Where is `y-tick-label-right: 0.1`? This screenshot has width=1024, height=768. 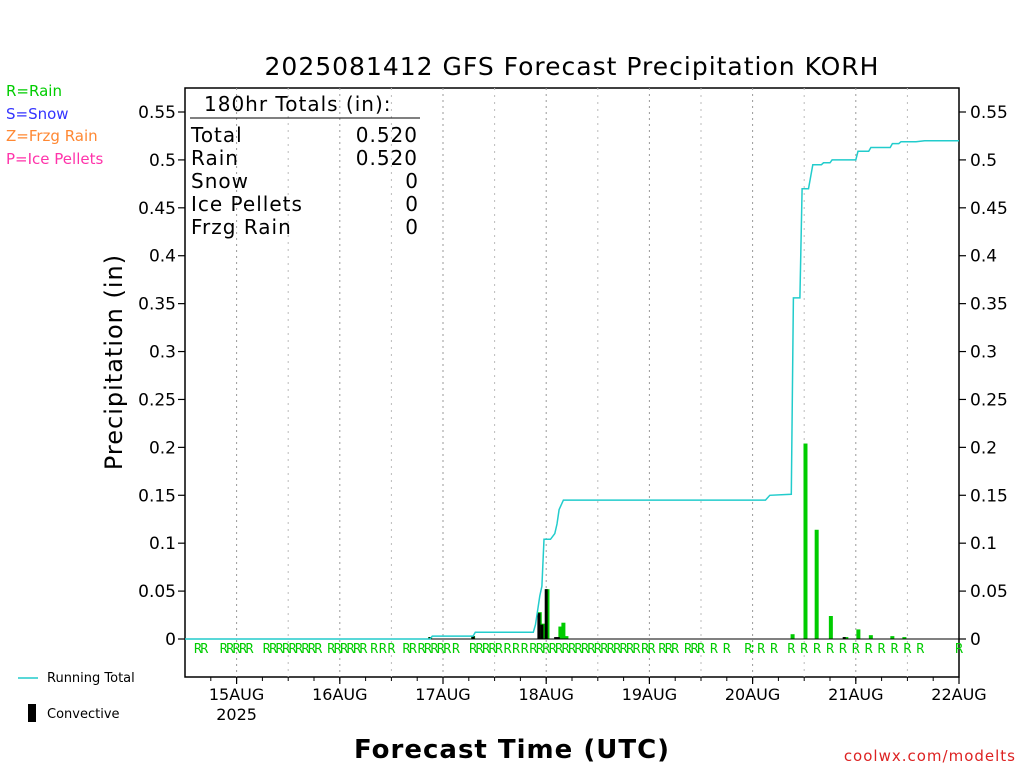 y-tick-label-right: 0.1 is located at coordinates (983, 544).